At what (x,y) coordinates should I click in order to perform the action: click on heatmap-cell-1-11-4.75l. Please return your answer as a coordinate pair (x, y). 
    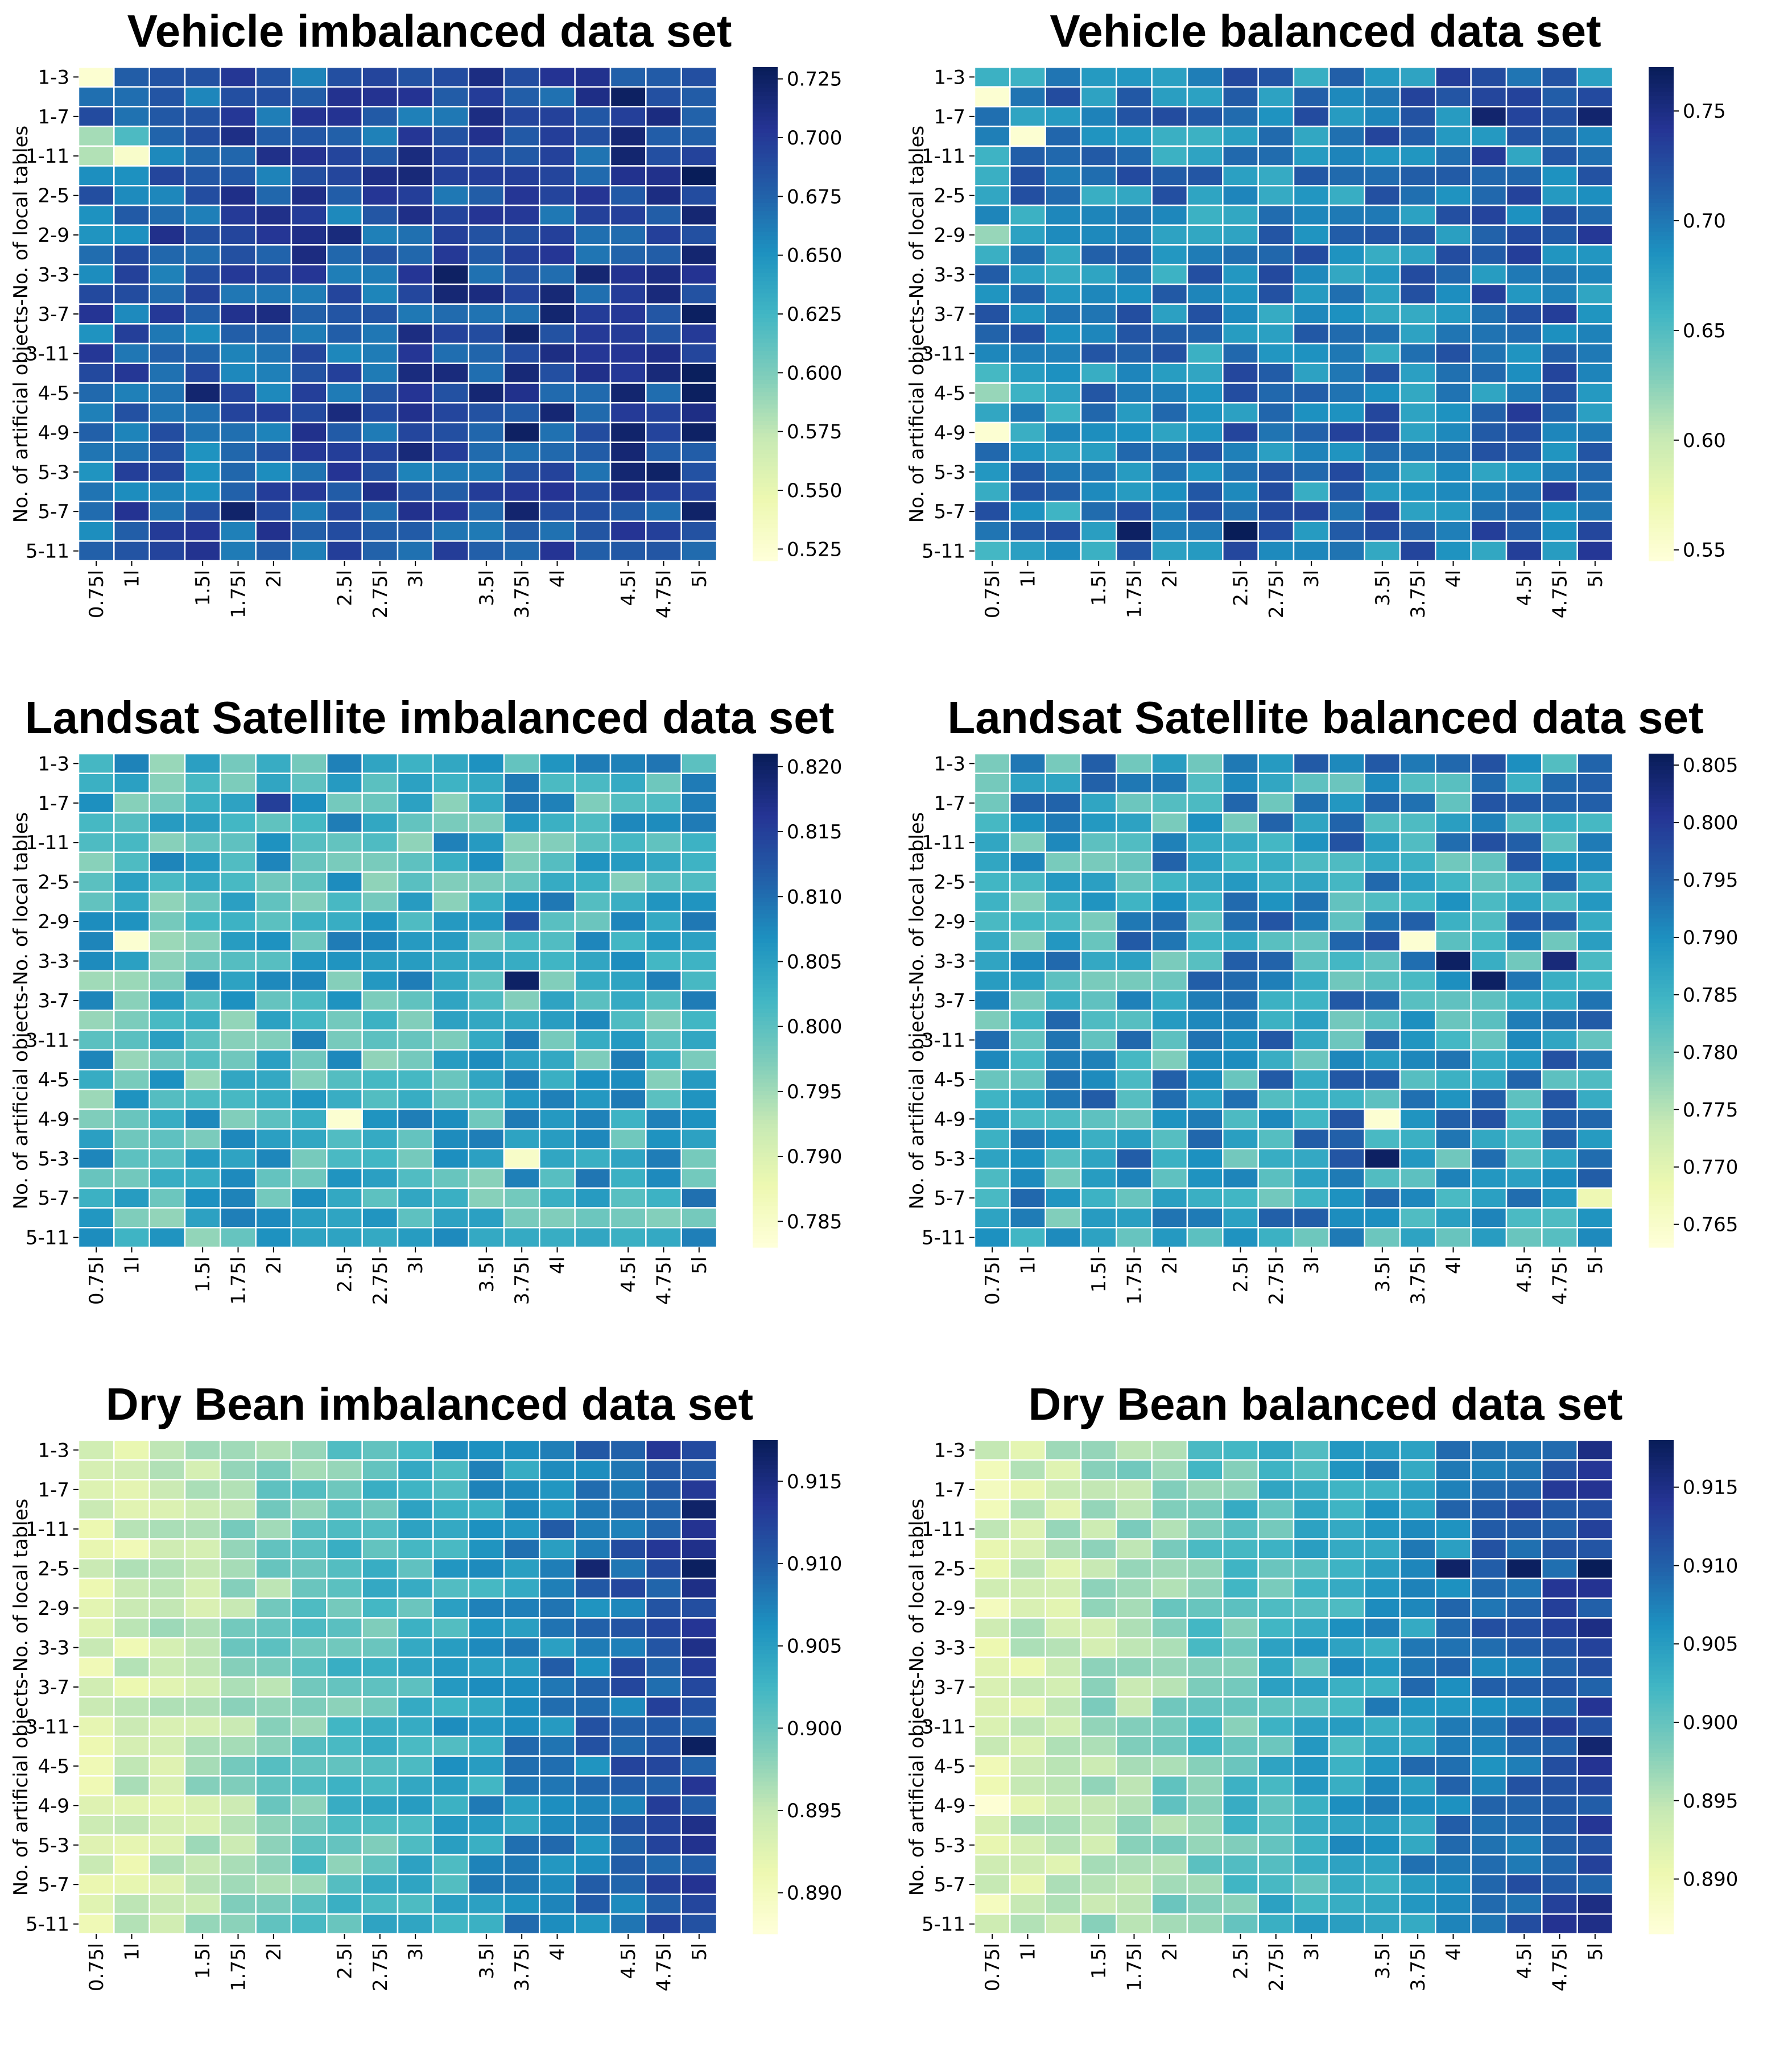
    Looking at the image, I should click on (663, 842).